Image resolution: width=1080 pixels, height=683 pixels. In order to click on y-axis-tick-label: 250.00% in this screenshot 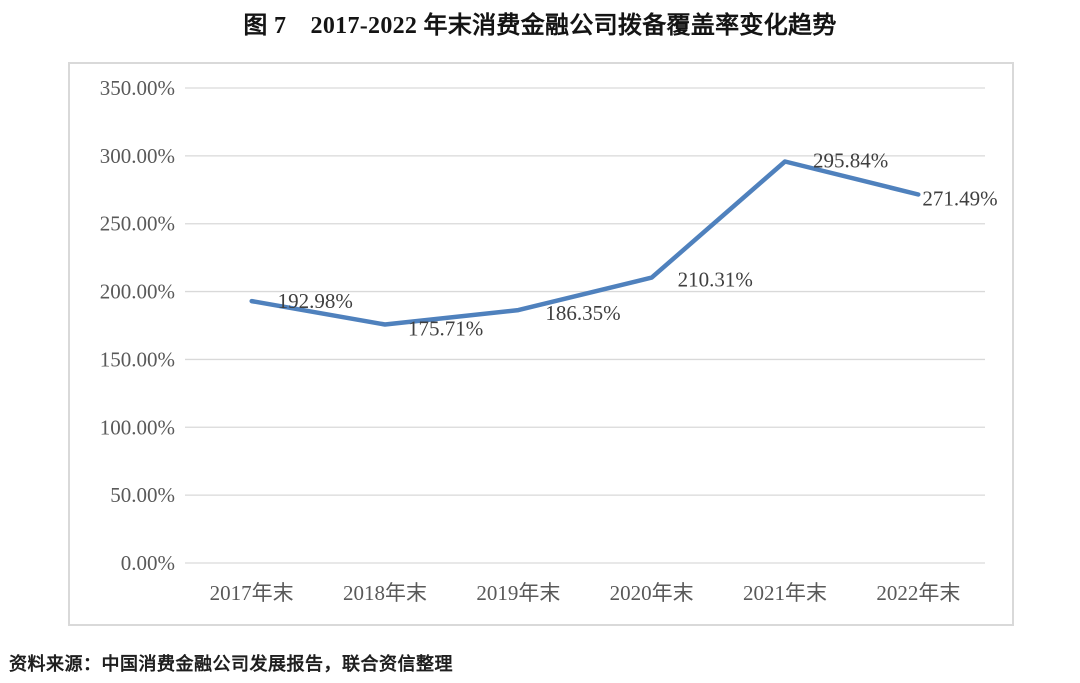, I will do `click(137, 224)`.